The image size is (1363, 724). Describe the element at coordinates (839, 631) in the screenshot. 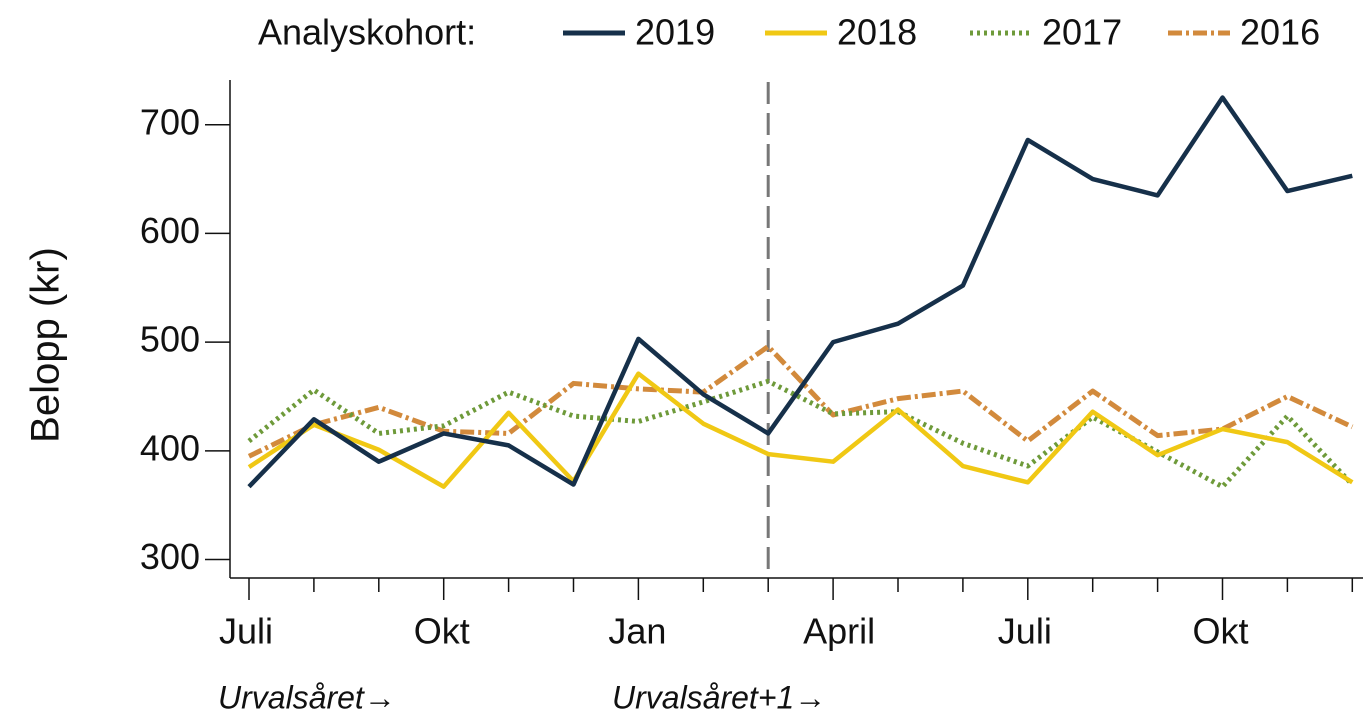

I see `x-tick-label: April` at that location.